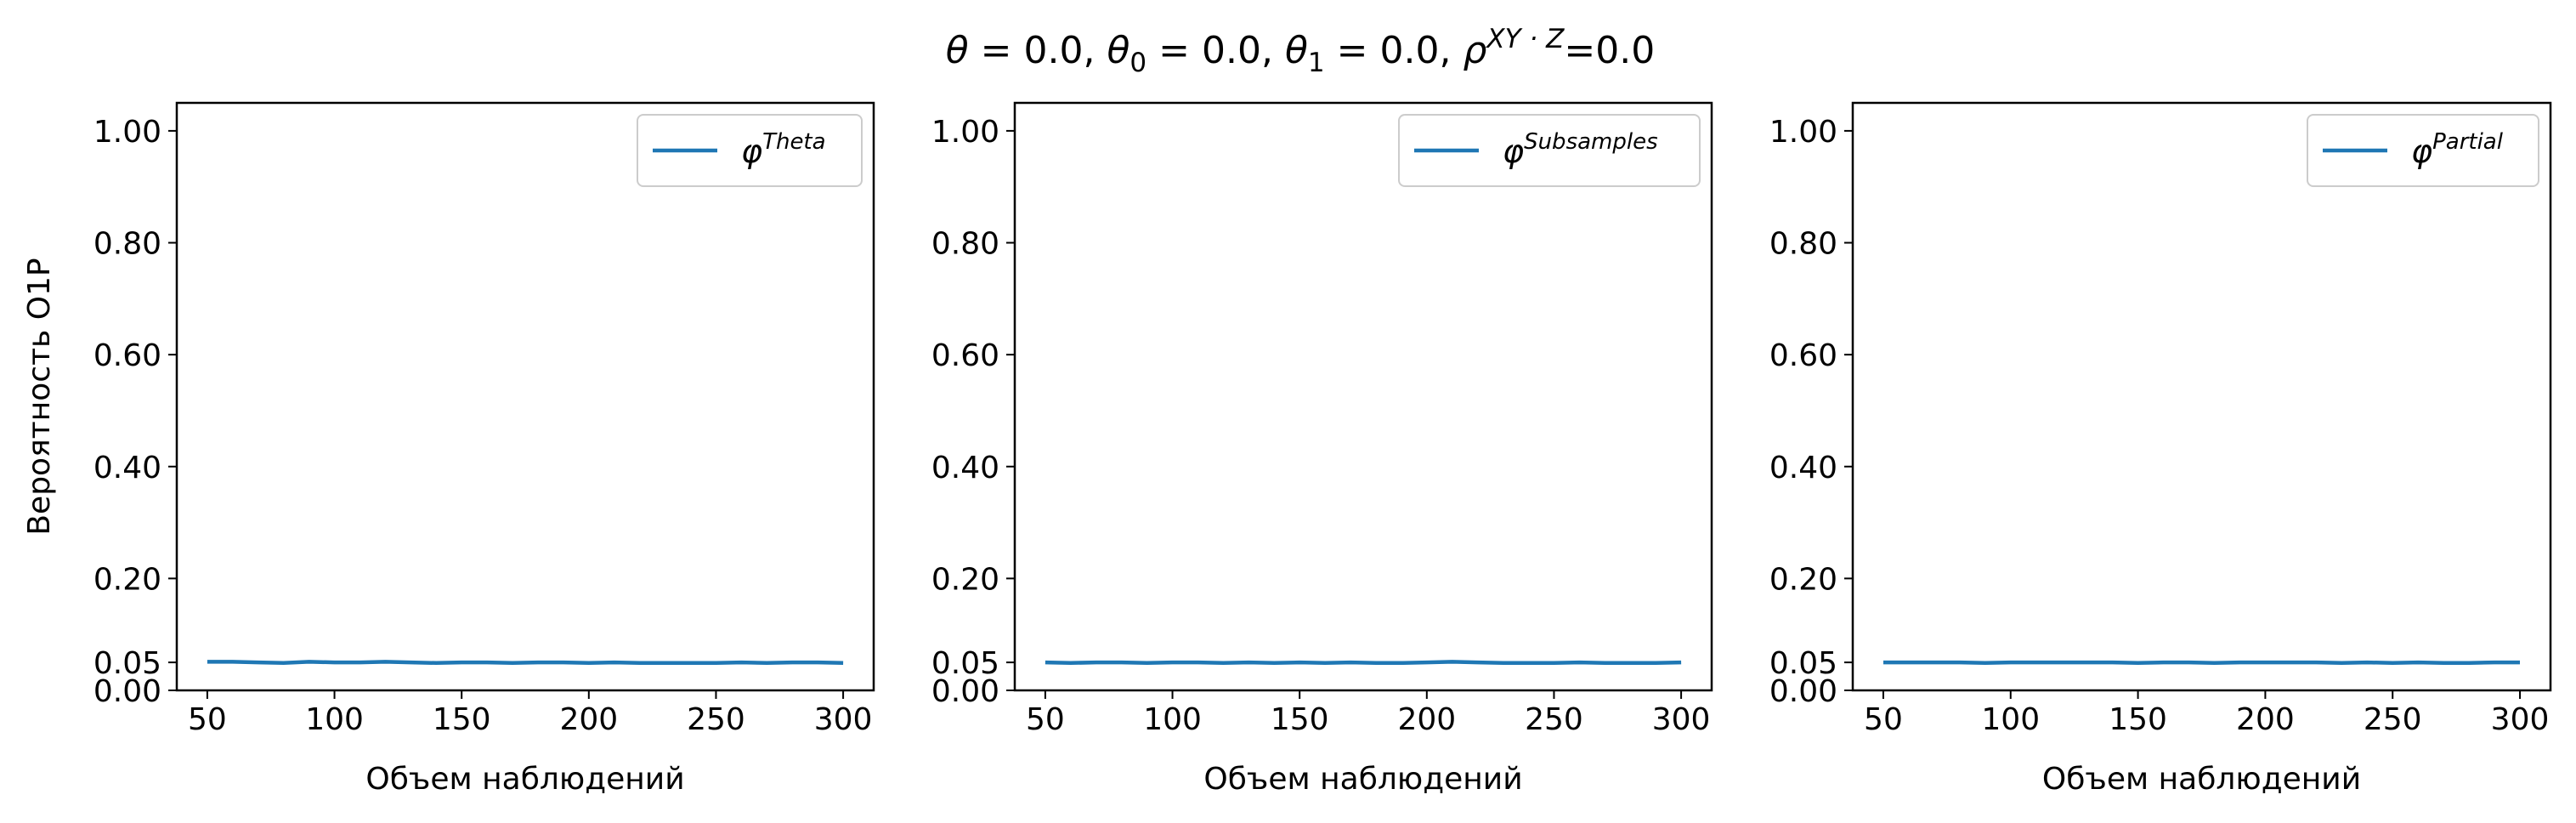 Image resolution: width=2576 pixels, height=823 pixels. I want to click on legend-series-superscript: Theta, so click(793, 142).